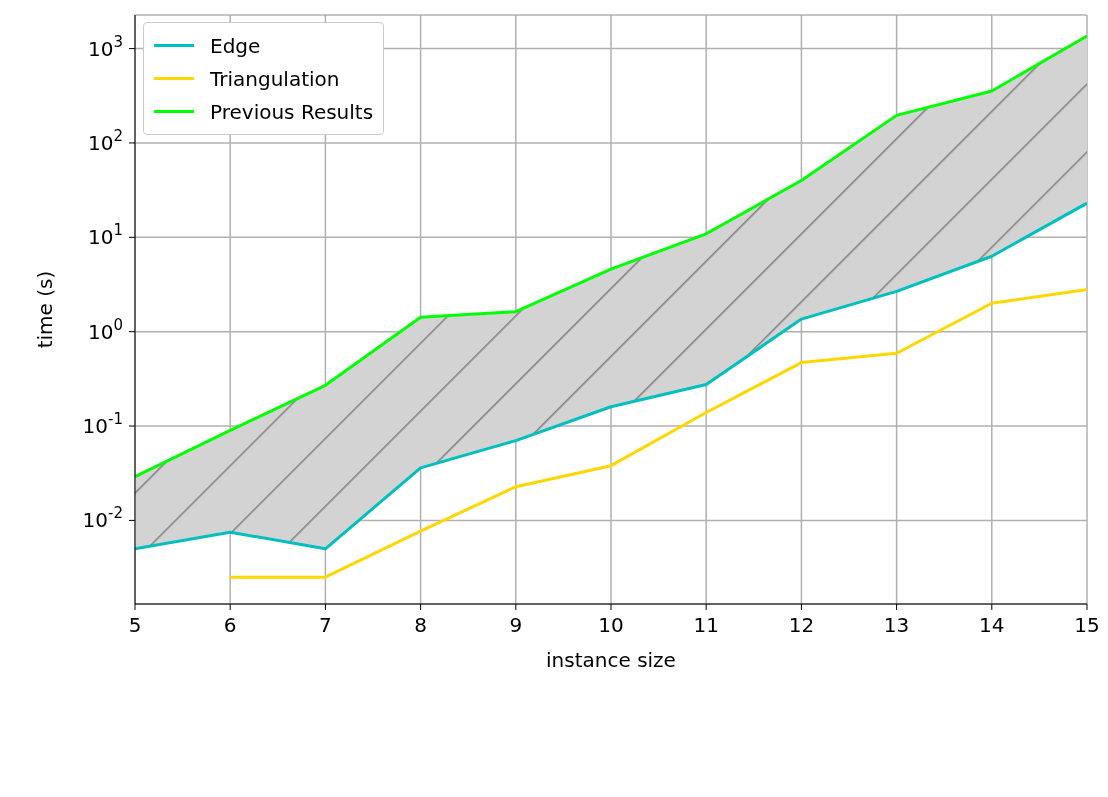 The height and width of the screenshot is (797, 1108). What do you see at coordinates (992, 625) in the screenshot?
I see `x-tick-label: 14` at bounding box center [992, 625].